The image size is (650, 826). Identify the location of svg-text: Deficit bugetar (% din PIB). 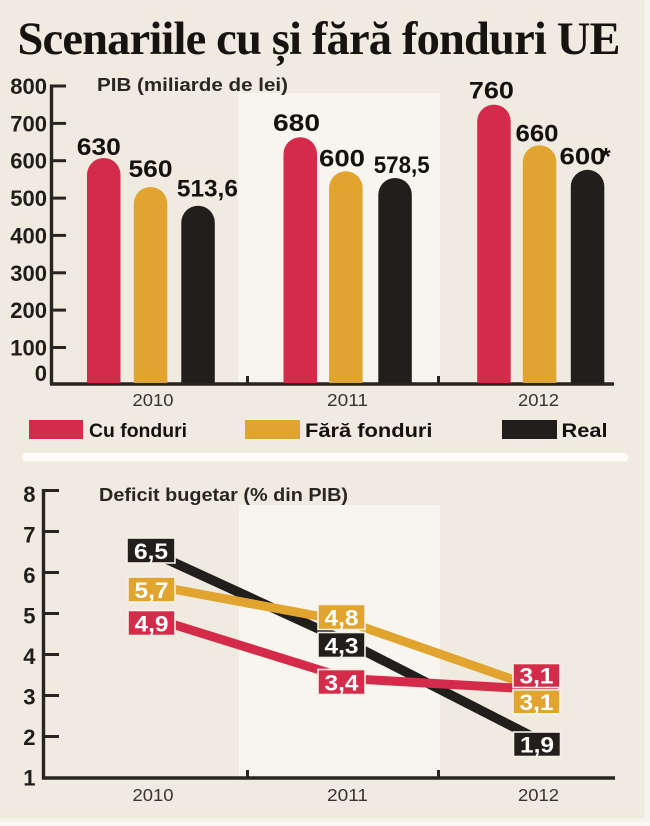
(223, 495).